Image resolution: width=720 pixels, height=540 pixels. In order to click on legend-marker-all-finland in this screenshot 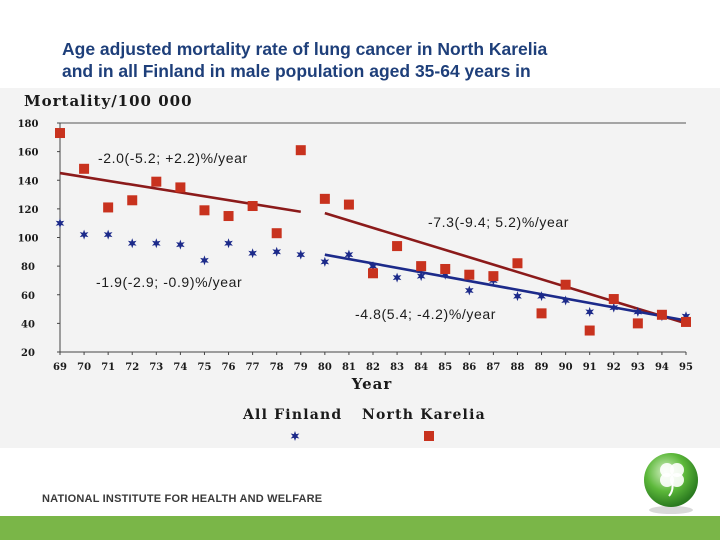, I will do `click(295, 436)`.